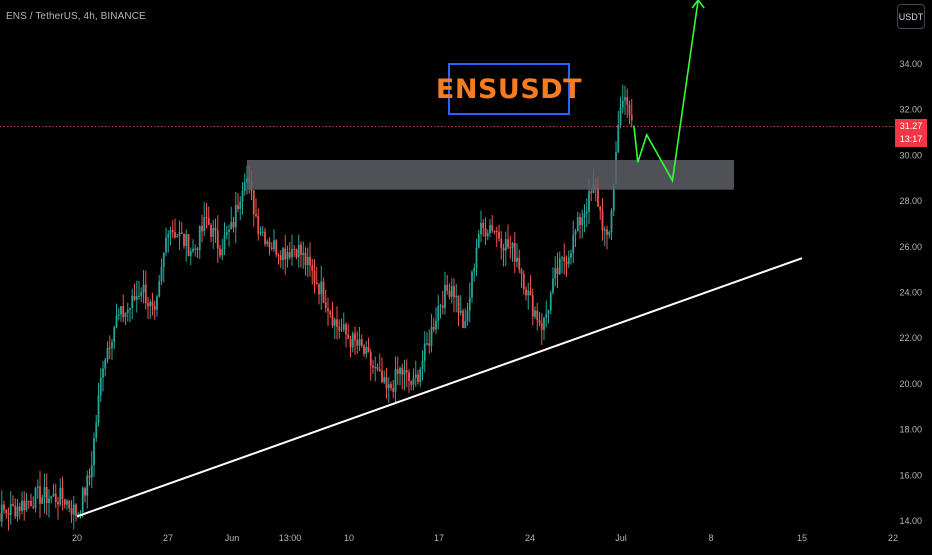  I want to click on time-tick-label: 24, so click(530, 538).